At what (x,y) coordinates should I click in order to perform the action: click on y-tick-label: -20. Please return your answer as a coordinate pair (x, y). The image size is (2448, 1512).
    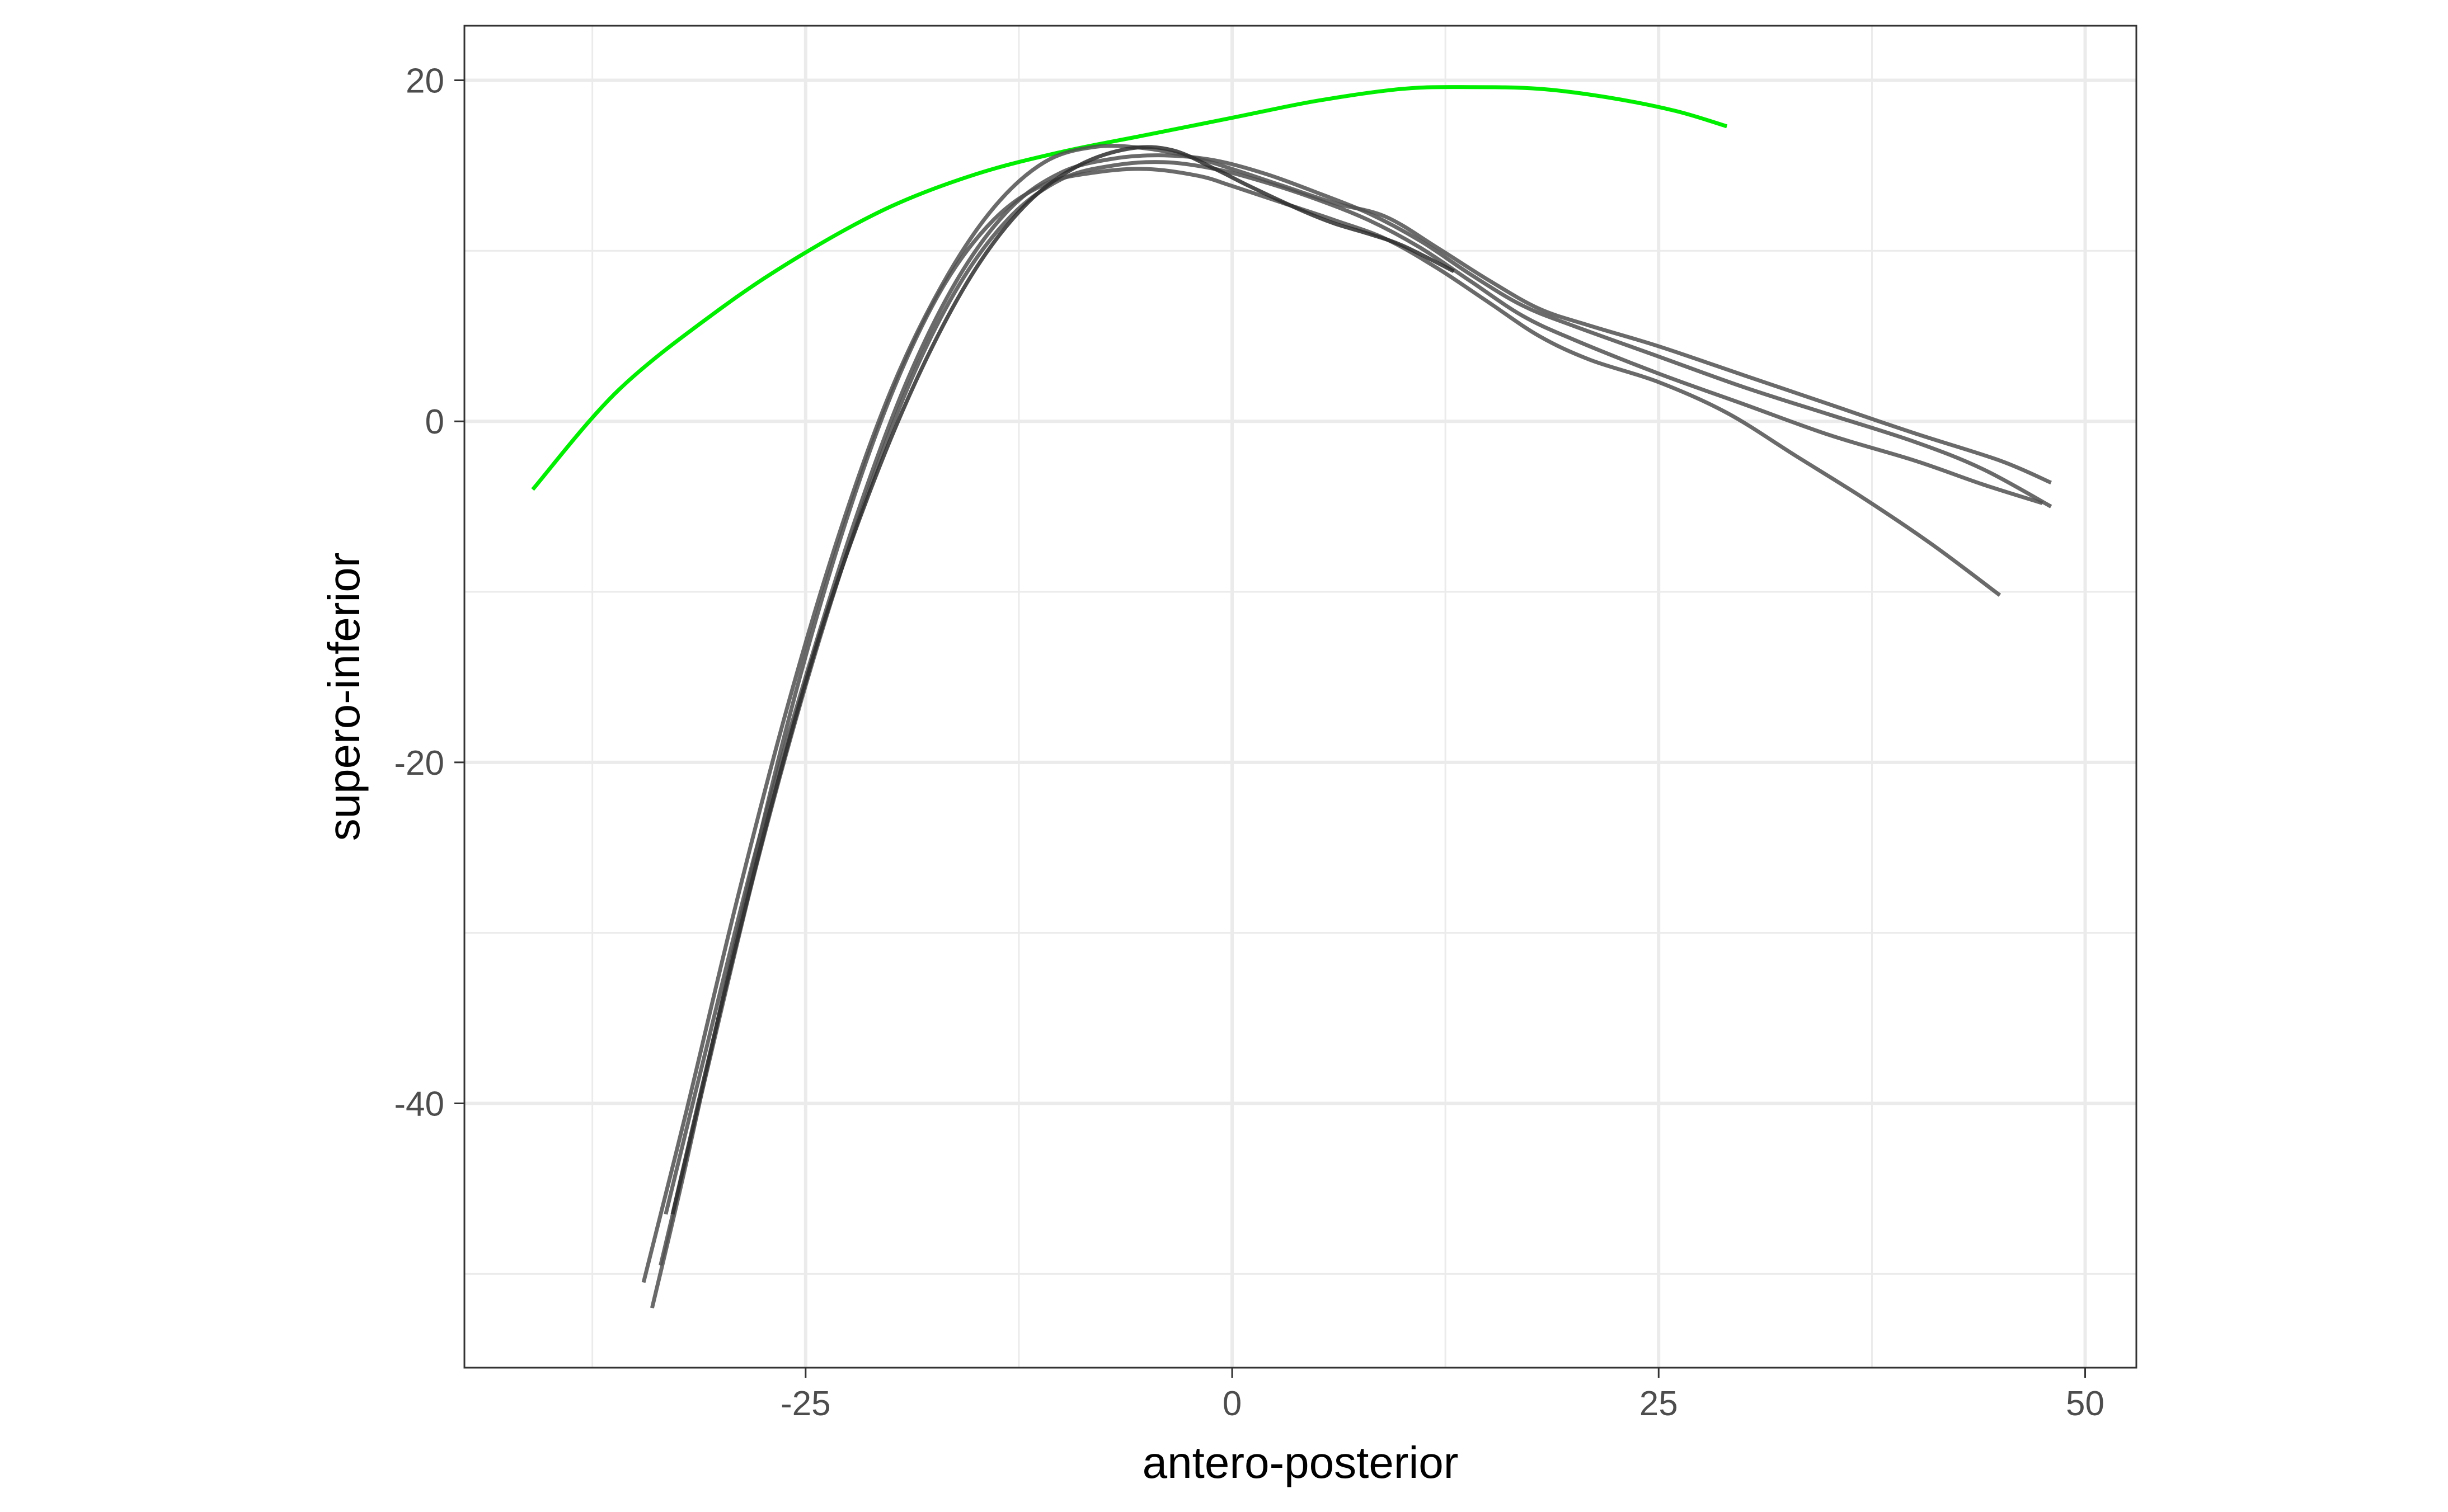
    Looking at the image, I should click on (419, 763).